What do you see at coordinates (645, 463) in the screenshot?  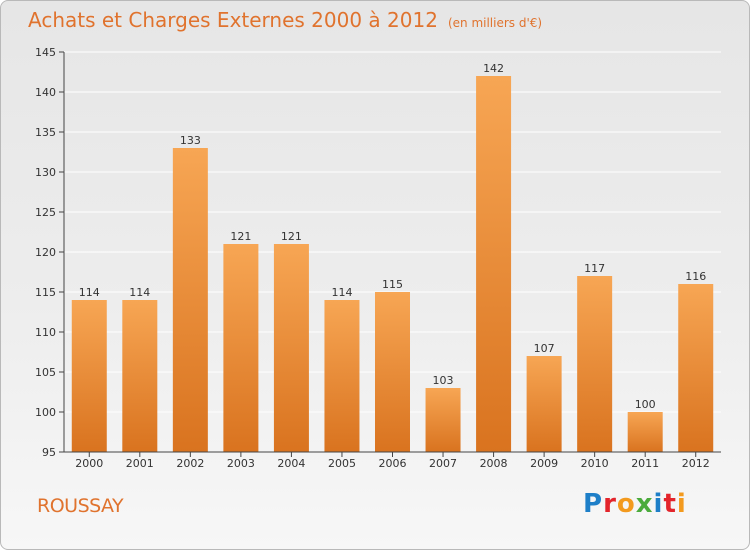 I see `x-tick-label: 2011` at bounding box center [645, 463].